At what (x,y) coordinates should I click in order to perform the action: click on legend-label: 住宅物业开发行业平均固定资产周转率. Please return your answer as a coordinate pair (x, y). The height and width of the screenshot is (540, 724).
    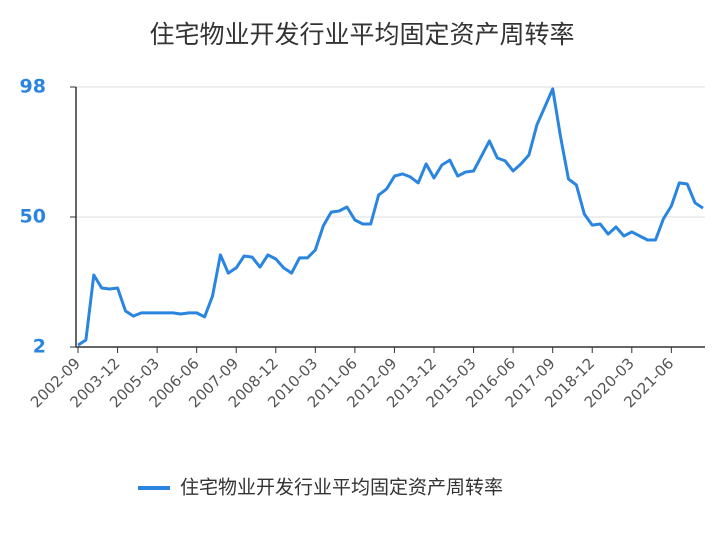
    Looking at the image, I should click on (341, 488).